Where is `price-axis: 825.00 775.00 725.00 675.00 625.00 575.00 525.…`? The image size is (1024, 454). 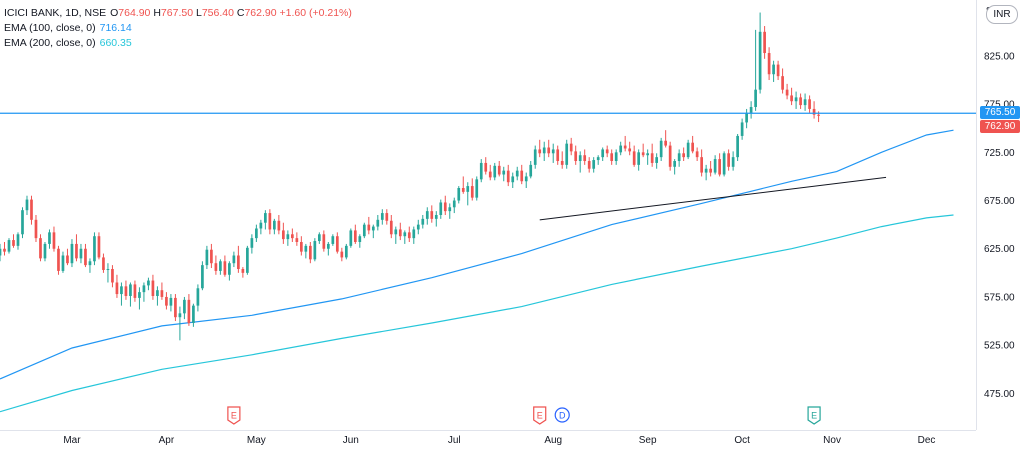 price-axis: 825.00 775.00 725.00 675.00 625.00 575.00 525.… is located at coordinates (999, 225).